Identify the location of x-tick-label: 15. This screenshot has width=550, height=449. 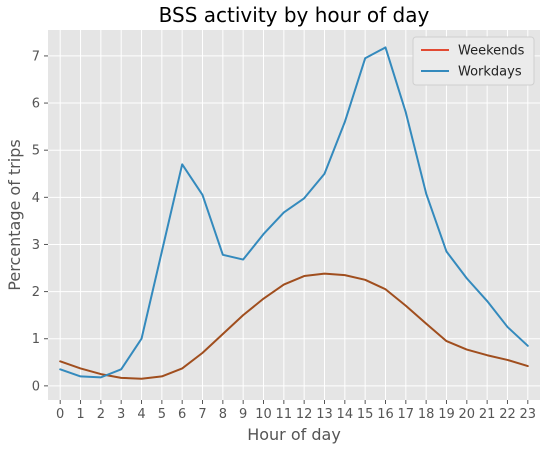
(365, 414).